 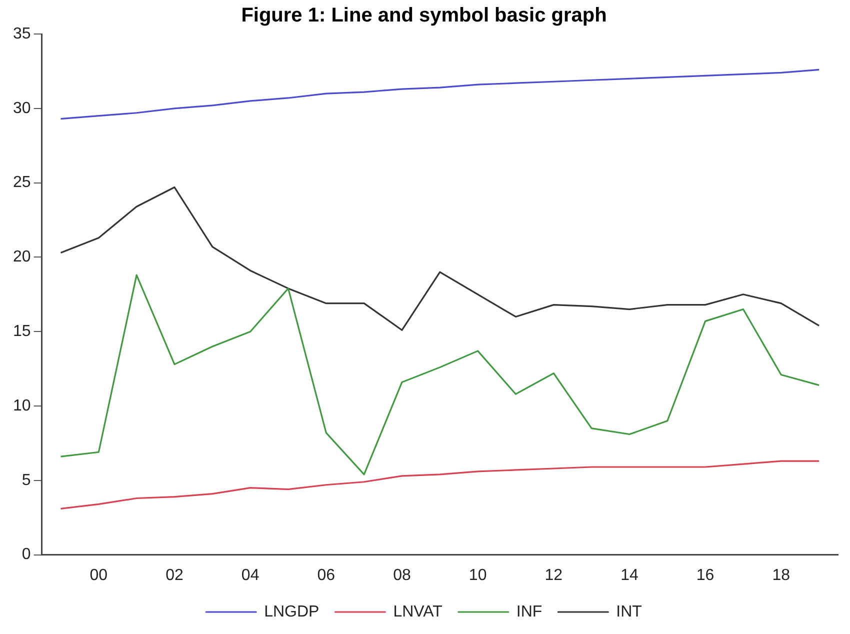 I want to click on x-tick-label: 00, so click(x=99, y=575).